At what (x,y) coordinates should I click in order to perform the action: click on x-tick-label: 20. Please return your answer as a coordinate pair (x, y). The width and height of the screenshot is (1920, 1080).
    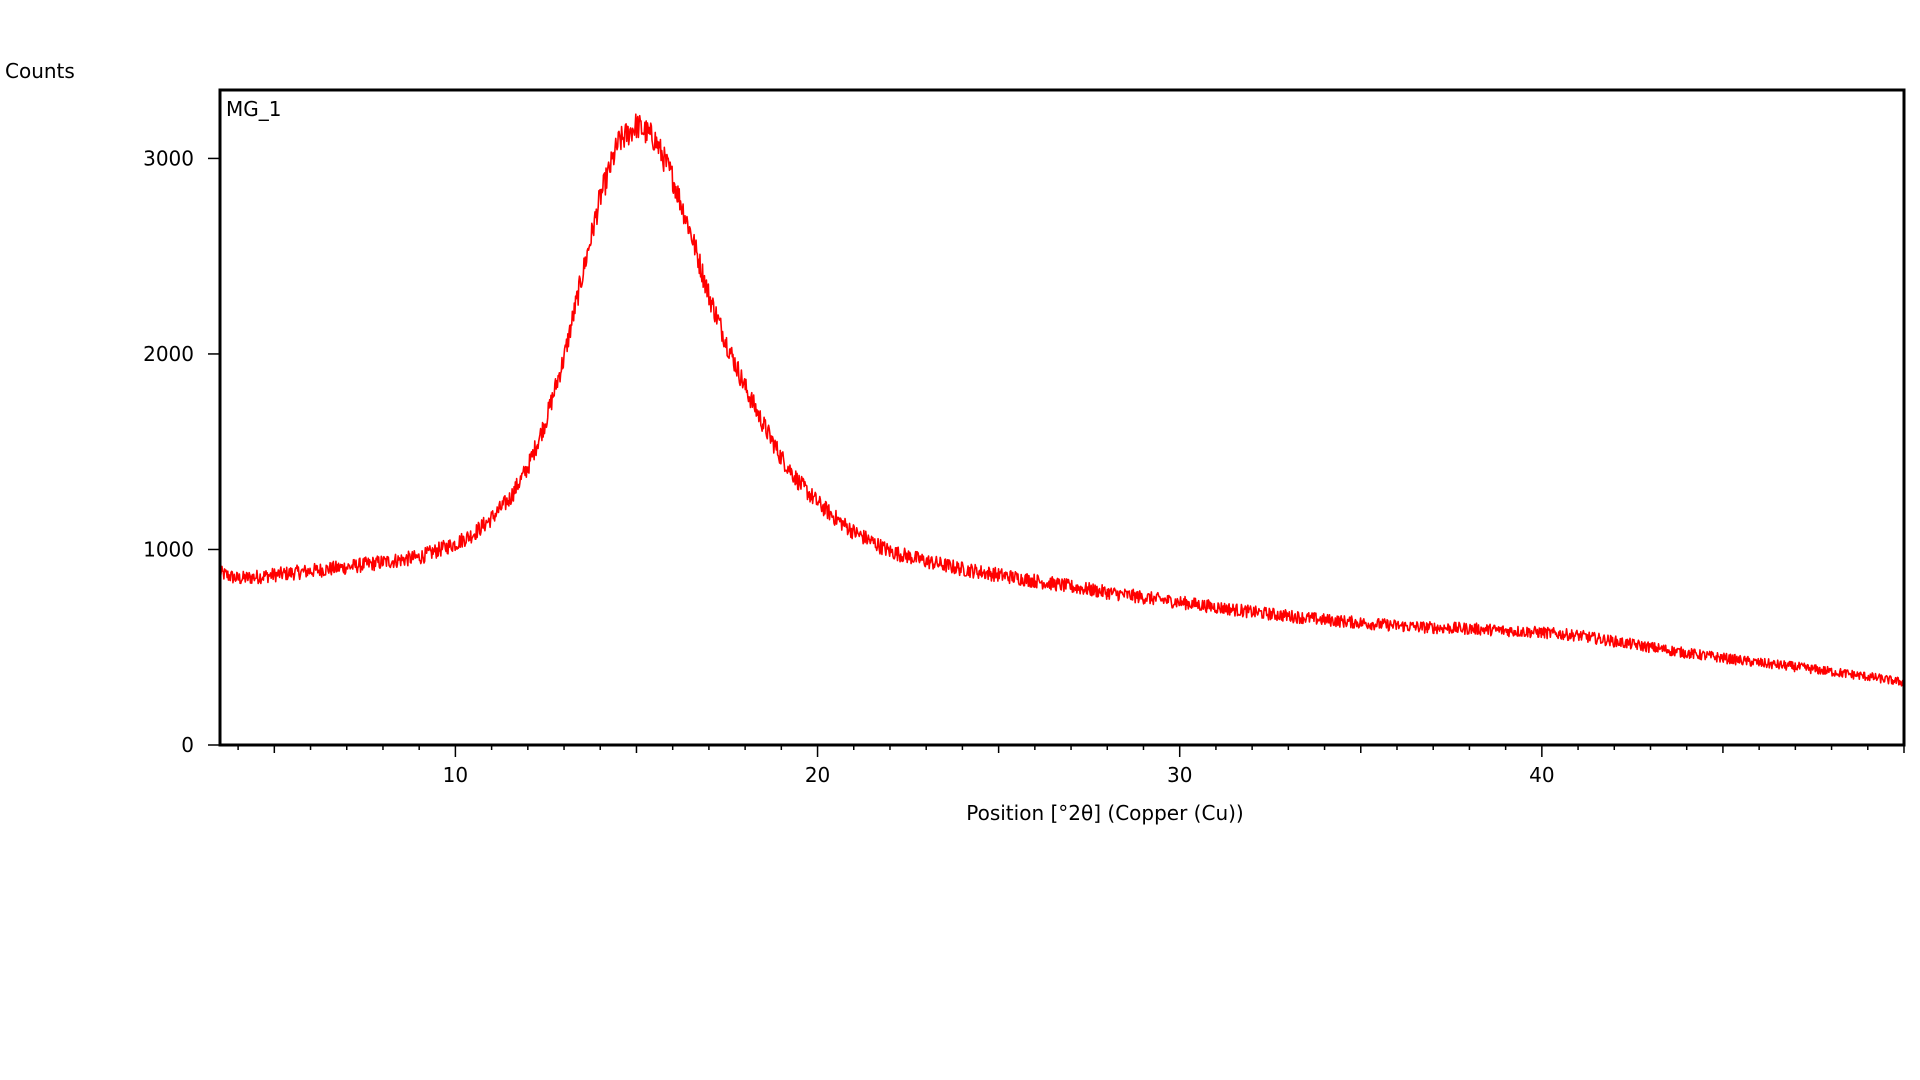
    Looking at the image, I should click on (817, 775).